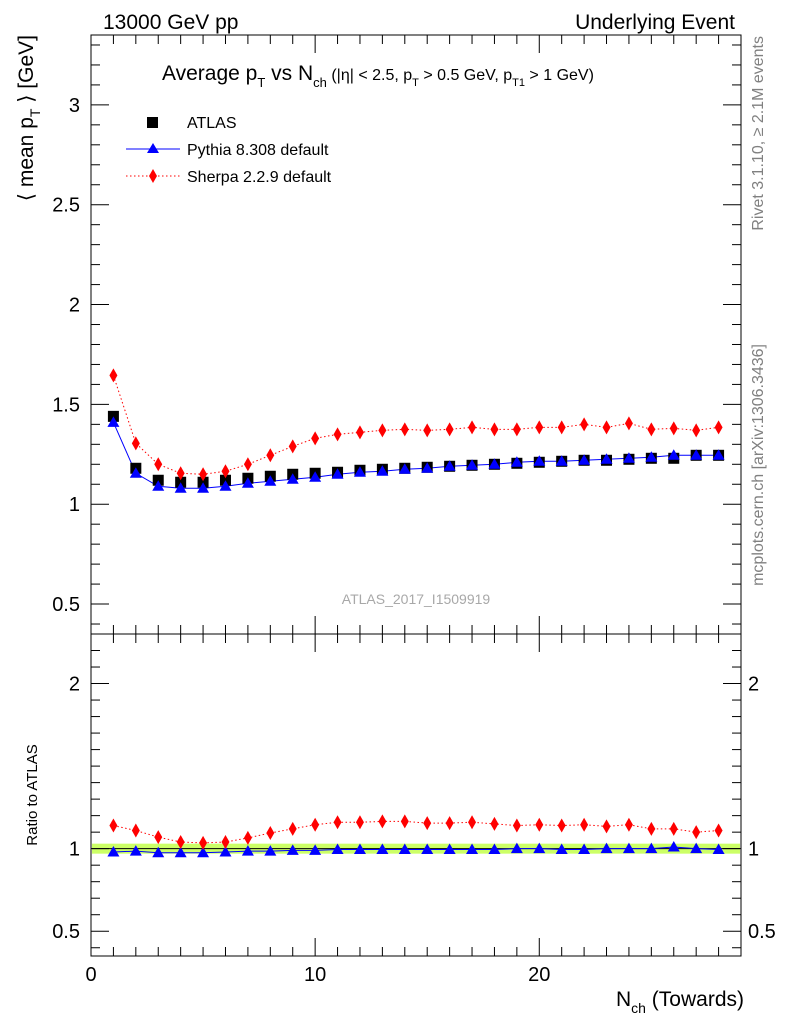 The image size is (786, 1024). I want to click on header-left-label: 13000 GeV pp, so click(170, 22).